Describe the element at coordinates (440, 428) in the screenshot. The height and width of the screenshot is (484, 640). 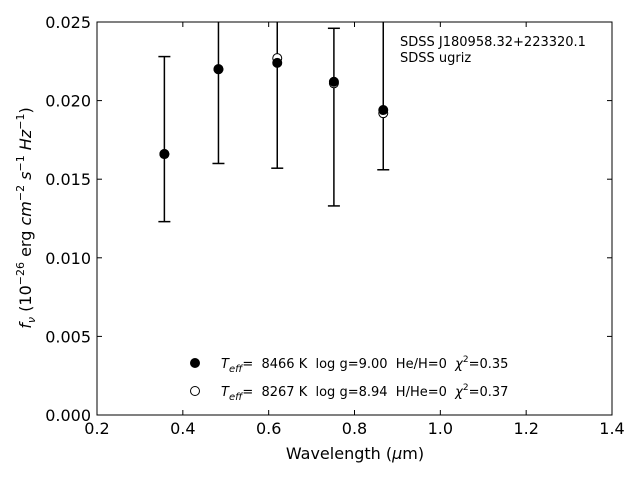
I see `x-tick-label: 1.0` at that location.